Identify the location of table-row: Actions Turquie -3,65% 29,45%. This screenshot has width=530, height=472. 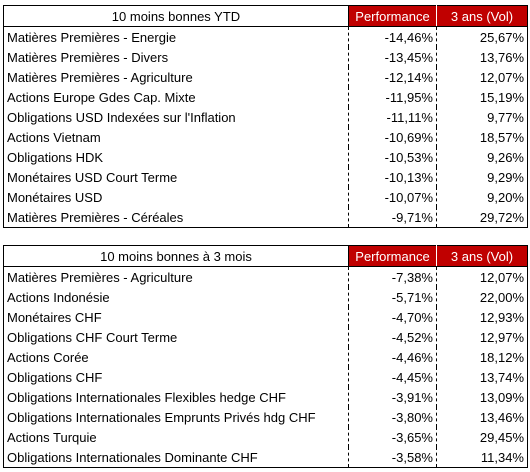
(265, 437).